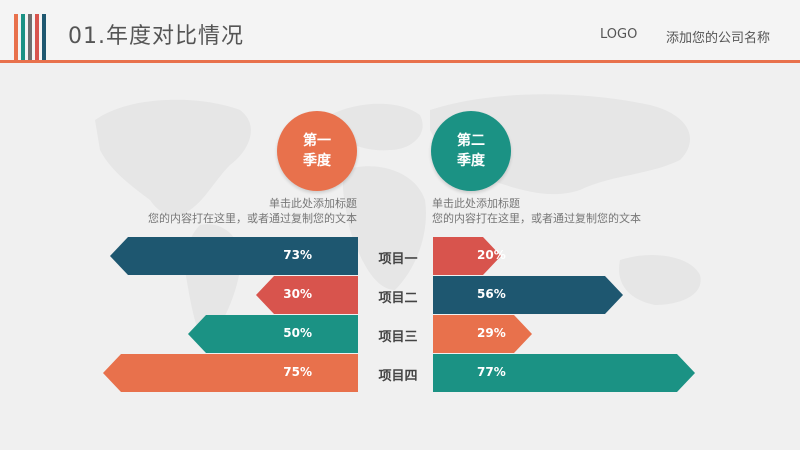 The width and height of the screenshot is (800, 450). Describe the element at coordinates (476, 203) in the screenshot. I see `right-desc-title: 单击此处添加标题` at that location.